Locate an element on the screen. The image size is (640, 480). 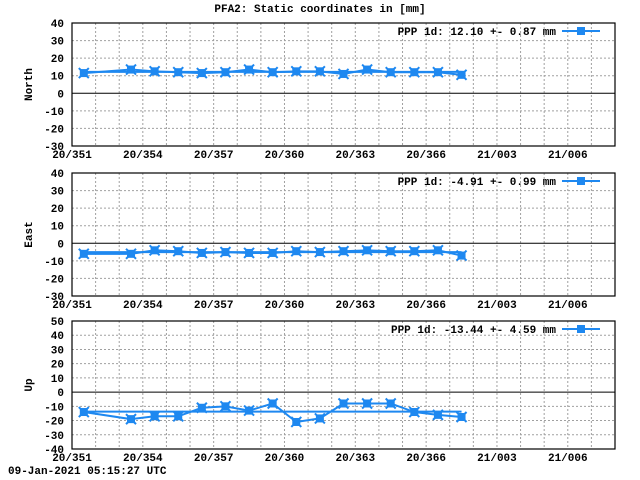
chart-title: PFA2: Static coordinates in [mm] is located at coordinates (319, 10).